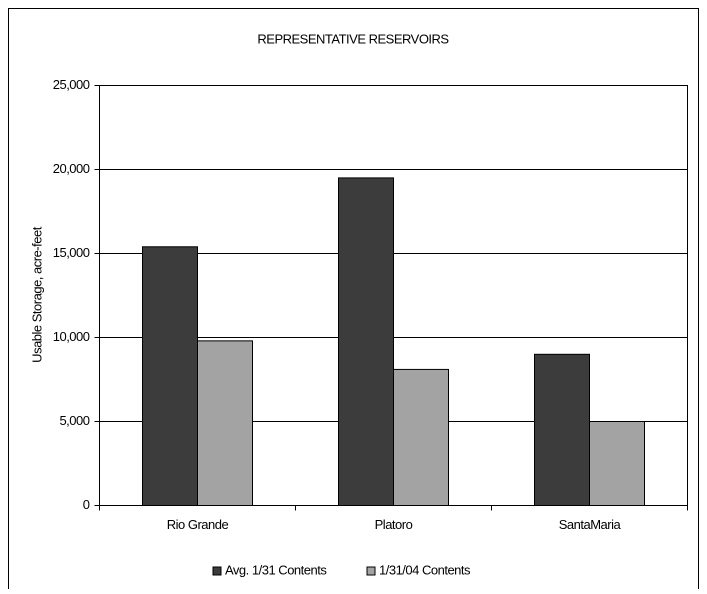  What do you see at coordinates (276, 569) in the screenshot?
I see `legend-label: Avg. 1/31 Contents` at bounding box center [276, 569].